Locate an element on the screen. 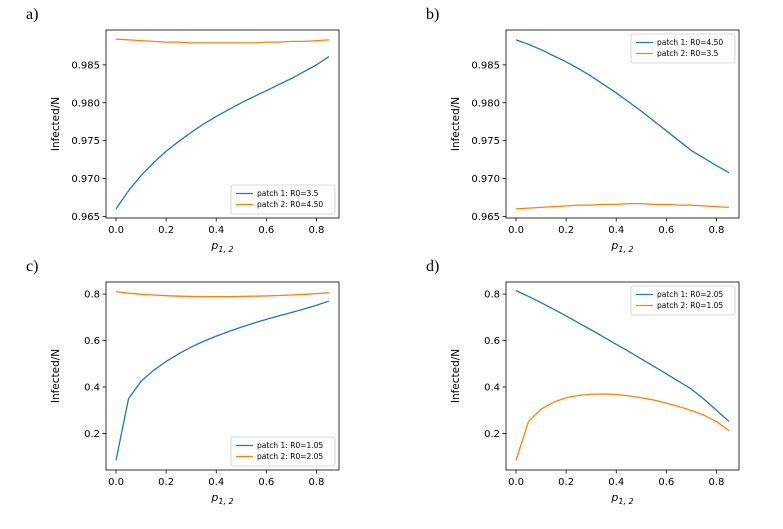 This screenshot has height=529, width=783. panel-label-c: c) is located at coordinates (32, 266).